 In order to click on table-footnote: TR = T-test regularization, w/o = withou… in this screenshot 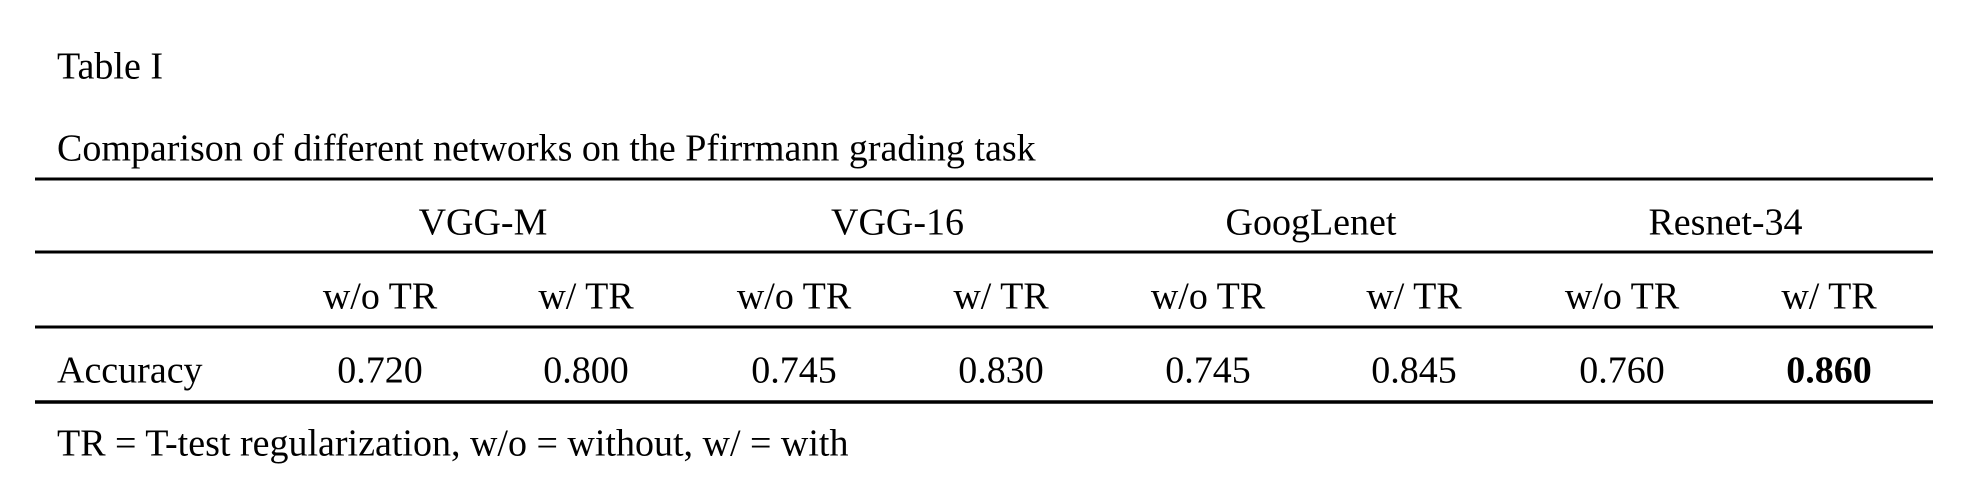, I will do `click(453, 444)`.